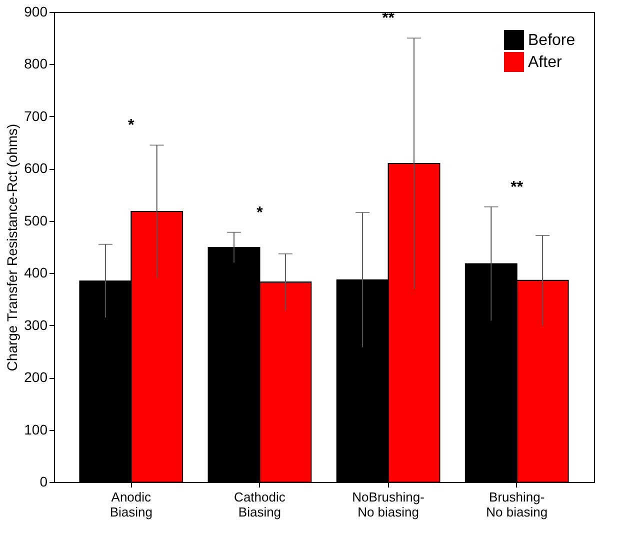  Describe the element at coordinates (131, 505) in the screenshot. I see `x-tick-label: Anodic Biasing` at that location.